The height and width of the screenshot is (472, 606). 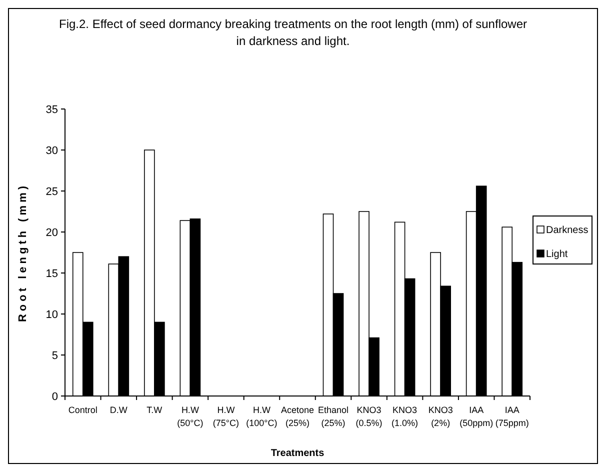 I want to click on x-tick-label: IAA (50ppm), so click(x=477, y=416).